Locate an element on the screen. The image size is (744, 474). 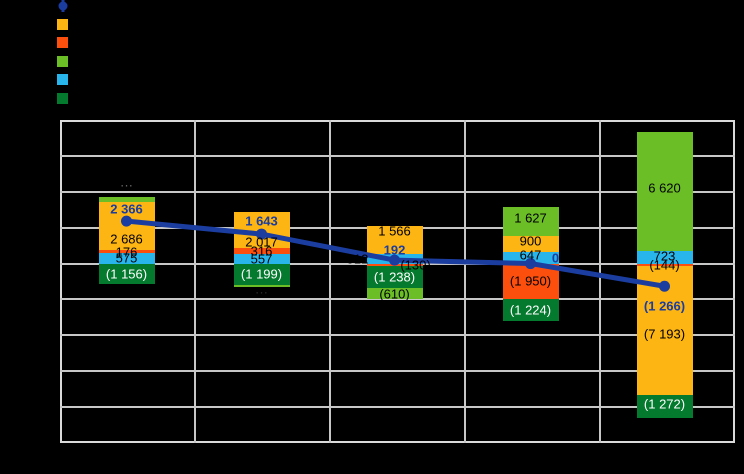
legend-swatch-darkgreen is located at coordinates (62, 98).